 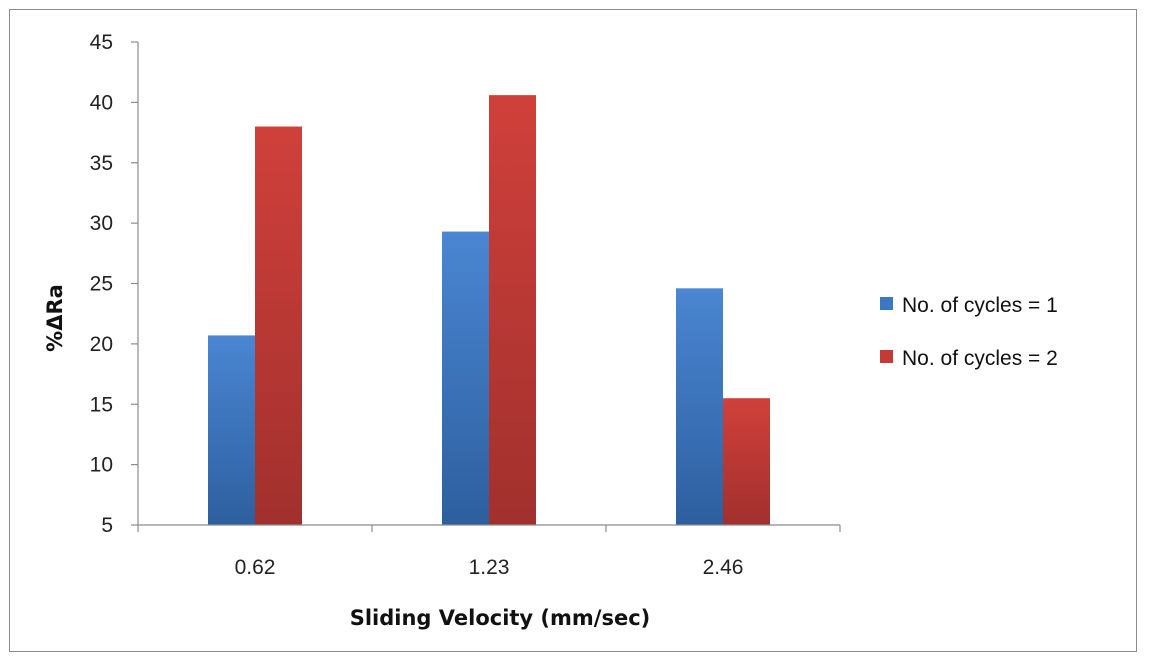 What do you see at coordinates (55, 318) in the screenshot?
I see `y-axis-title: %ΔRa` at bounding box center [55, 318].